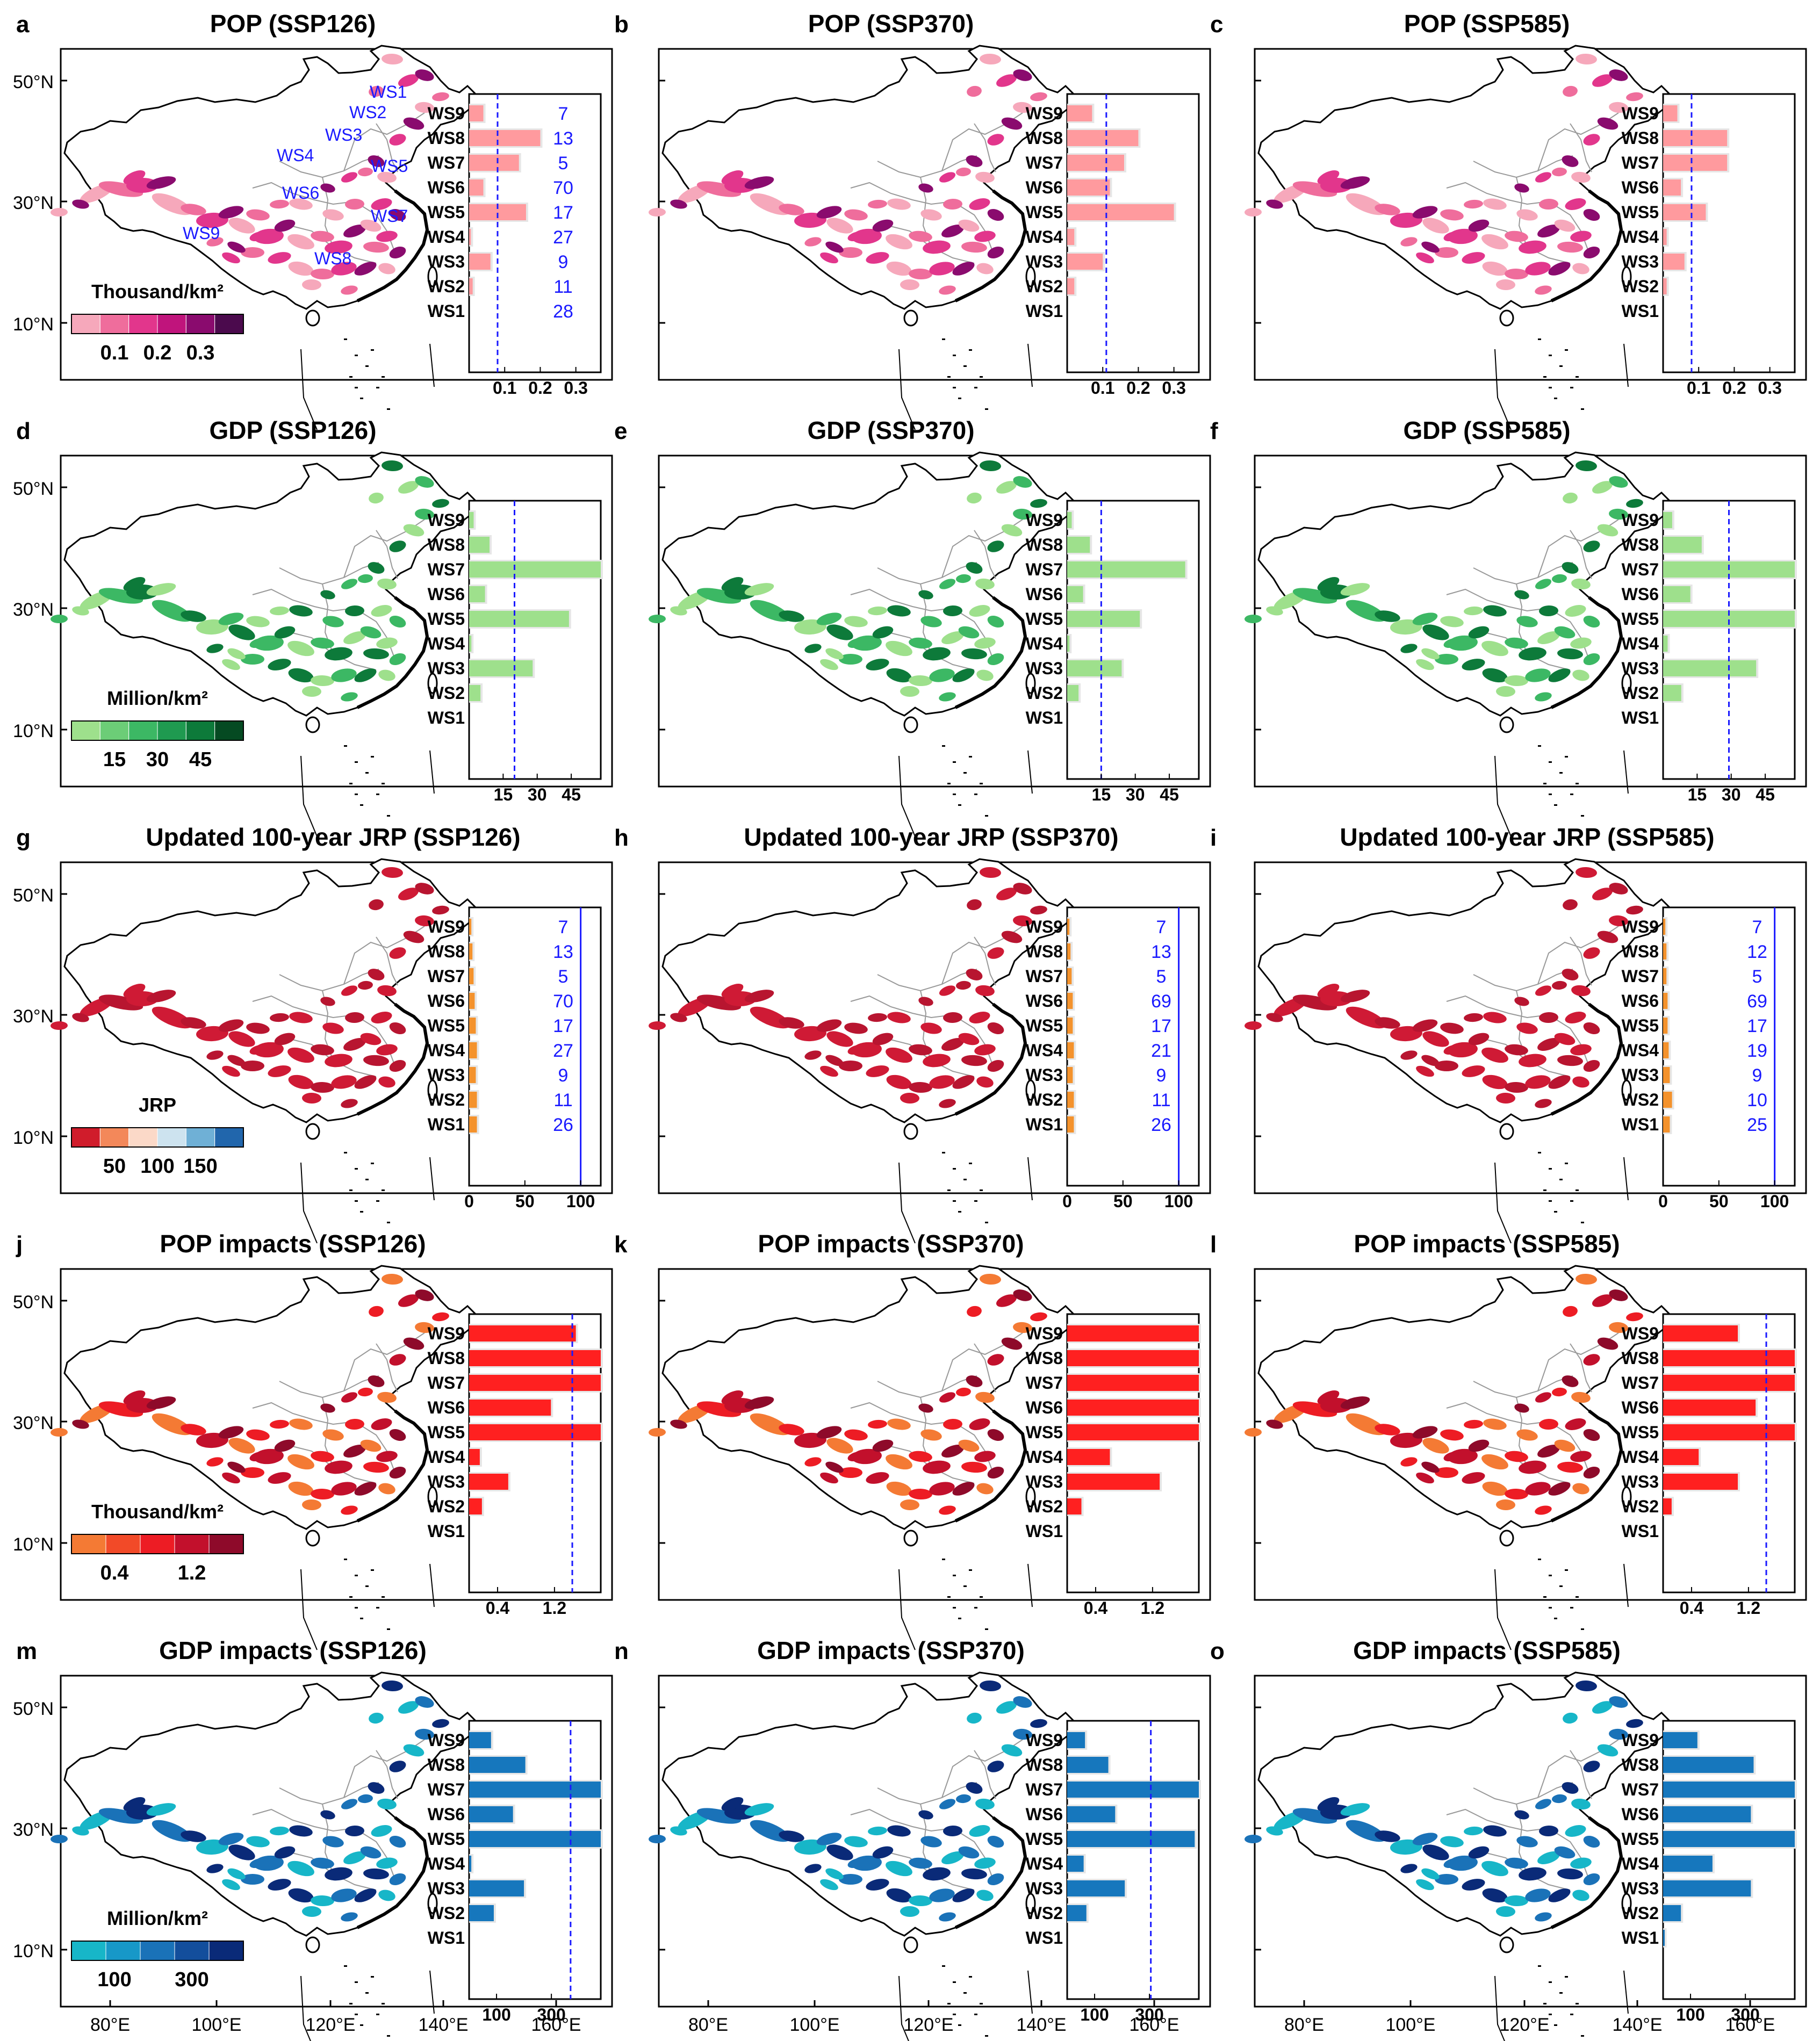 This screenshot has height=2041, width=1820. I want to click on bar-annotation: 27, so click(563, 1051).